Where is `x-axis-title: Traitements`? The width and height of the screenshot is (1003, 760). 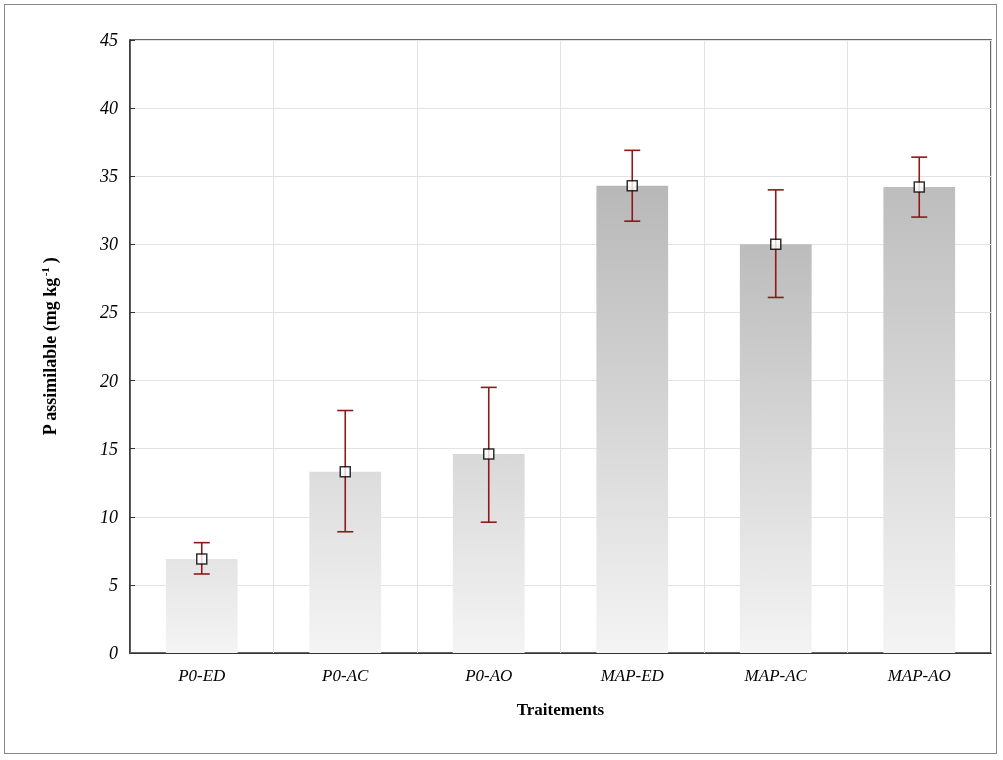 x-axis-title: Traitements is located at coordinates (560, 709).